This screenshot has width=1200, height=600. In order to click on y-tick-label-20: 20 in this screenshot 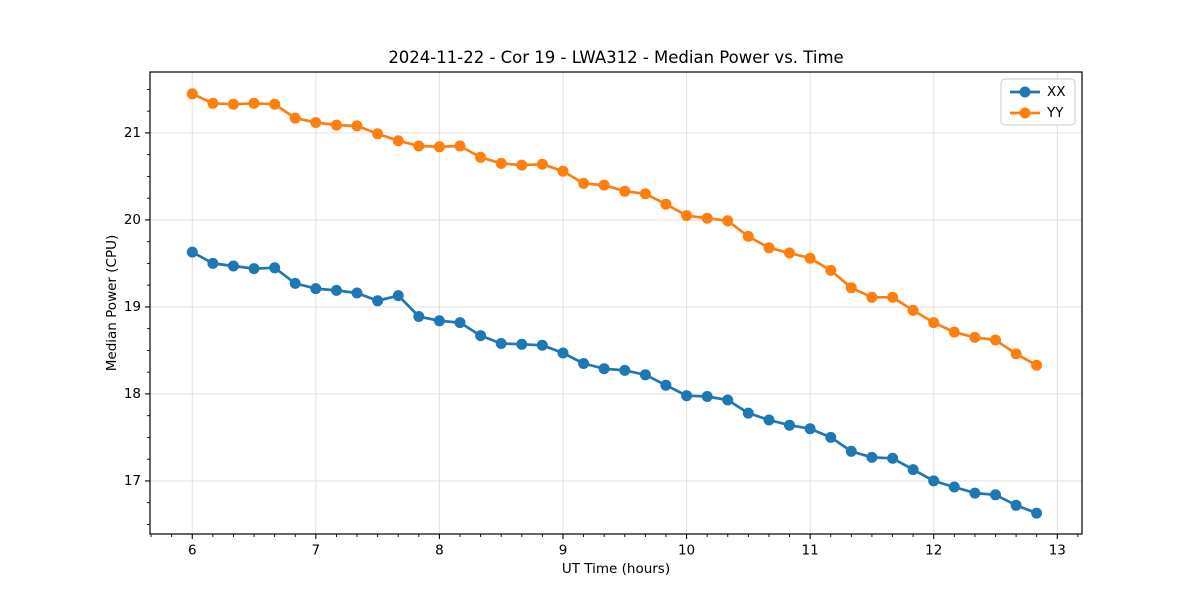, I will do `click(132, 220)`.